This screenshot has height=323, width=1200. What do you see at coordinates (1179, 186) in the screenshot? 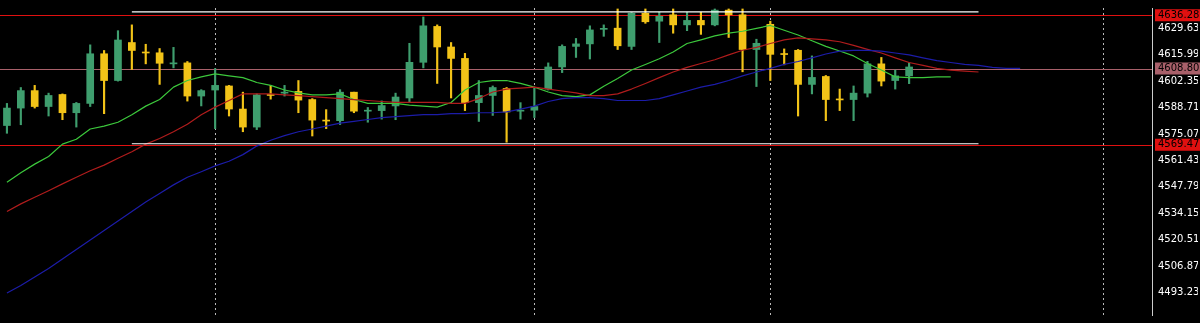
I see `y-tick-label: 4547.79` at bounding box center [1179, 186].